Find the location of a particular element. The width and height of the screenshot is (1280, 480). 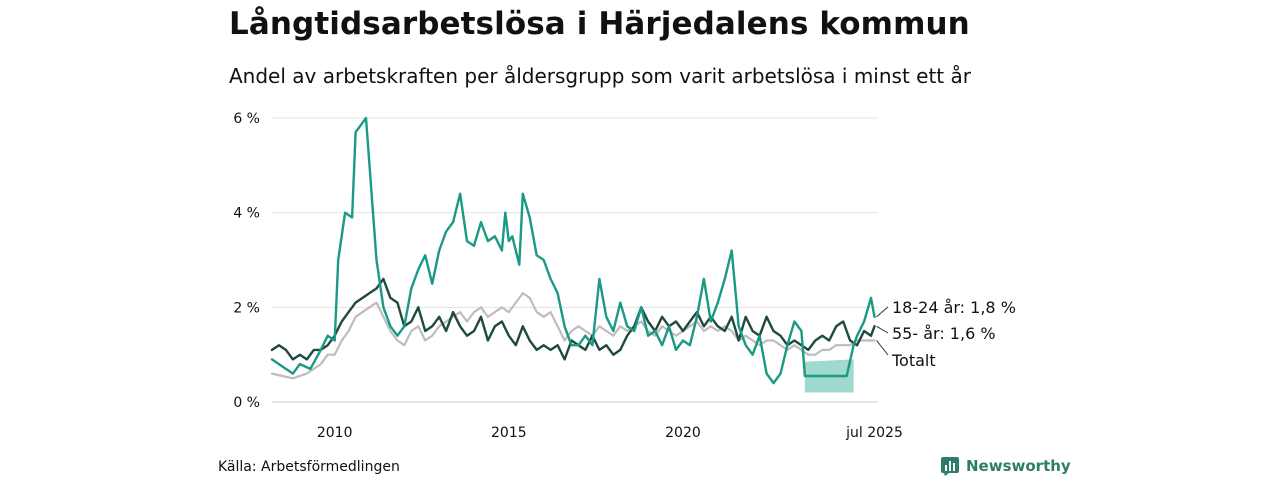

chart-title: Långtidsarbetslösa i Härjedalens kommun is located at coordinates (599, 24).